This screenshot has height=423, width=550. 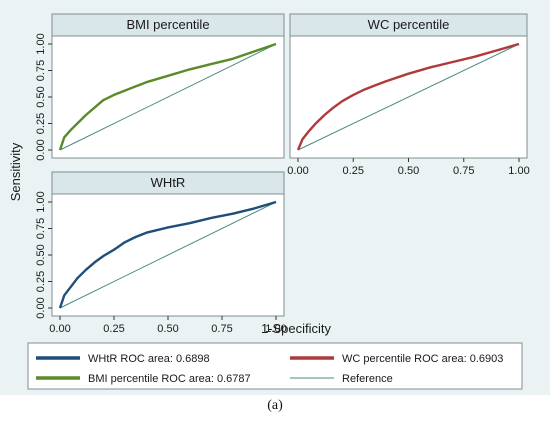 I want to click on roc-curve-wc-percentile, so click(x=408, y=96).